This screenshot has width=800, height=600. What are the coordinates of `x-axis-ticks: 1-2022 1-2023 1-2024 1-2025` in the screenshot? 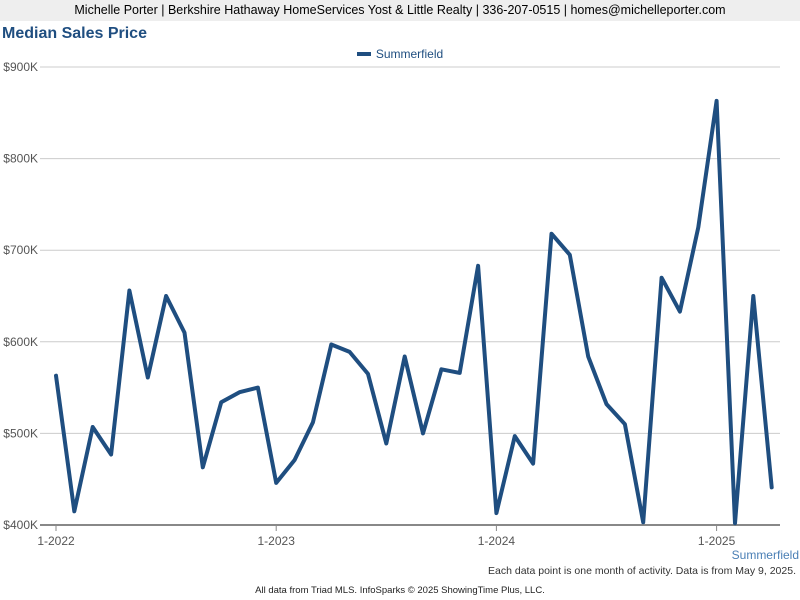 It's located at (386, 536).